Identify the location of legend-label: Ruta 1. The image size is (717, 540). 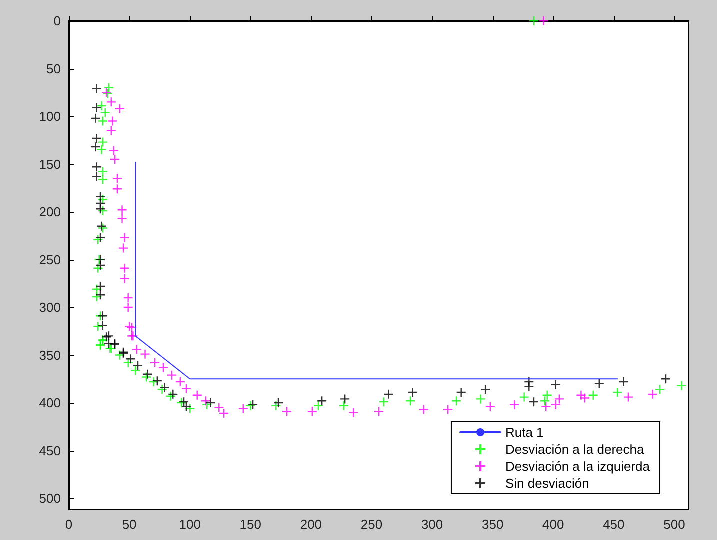
(524, 432).